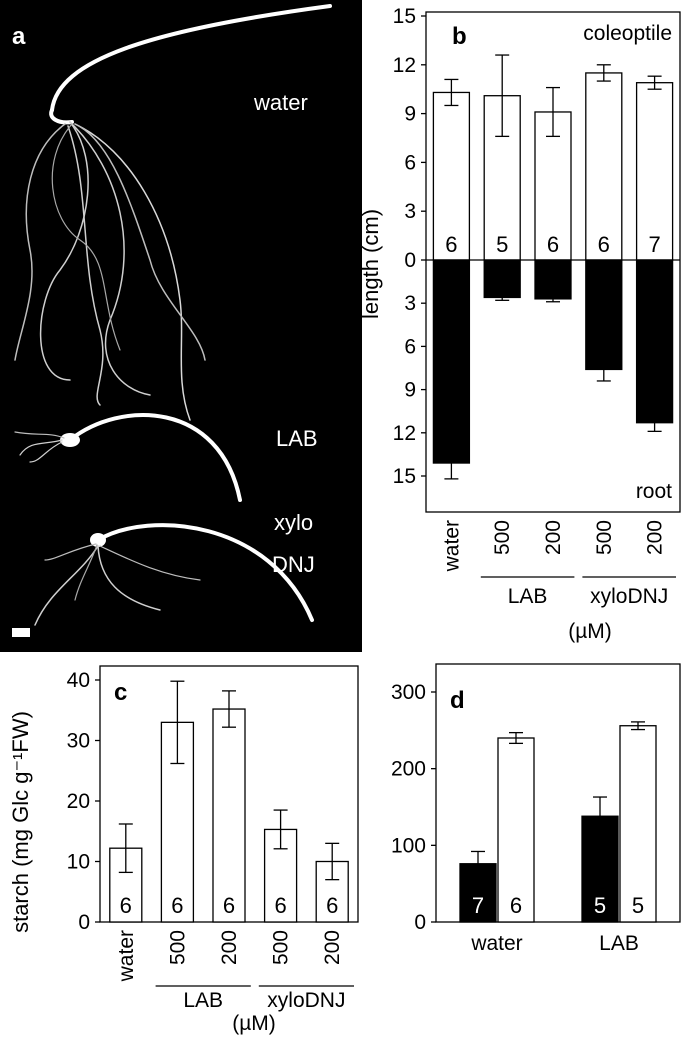 This screenshot has width=685, height=1040. Describe the element at coordinates (410, 260) in the screenshot. I see `coleoptile-y-tick-label: 0` at that location.